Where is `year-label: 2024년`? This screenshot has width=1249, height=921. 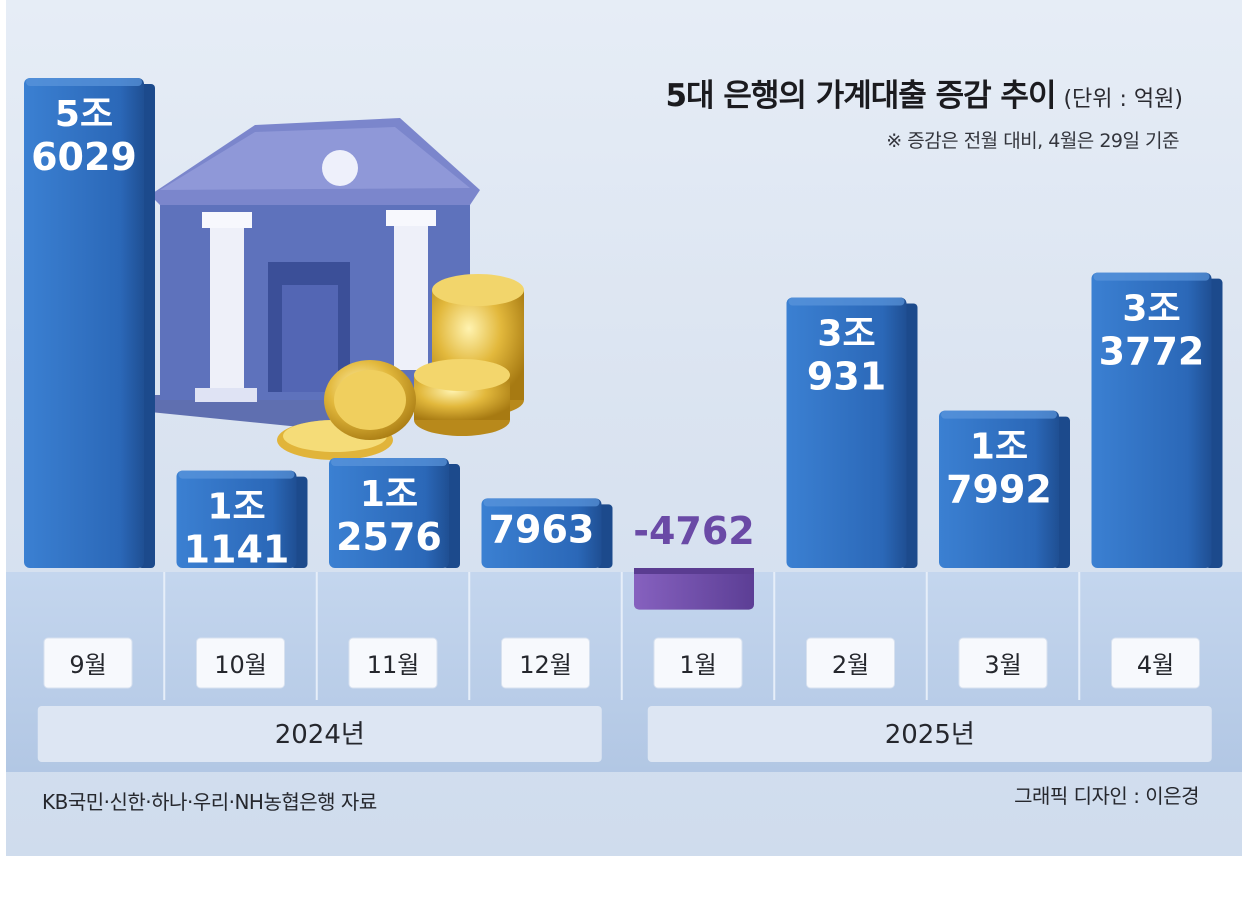
year-label: 2024년 is located at coordinates (320, 735).